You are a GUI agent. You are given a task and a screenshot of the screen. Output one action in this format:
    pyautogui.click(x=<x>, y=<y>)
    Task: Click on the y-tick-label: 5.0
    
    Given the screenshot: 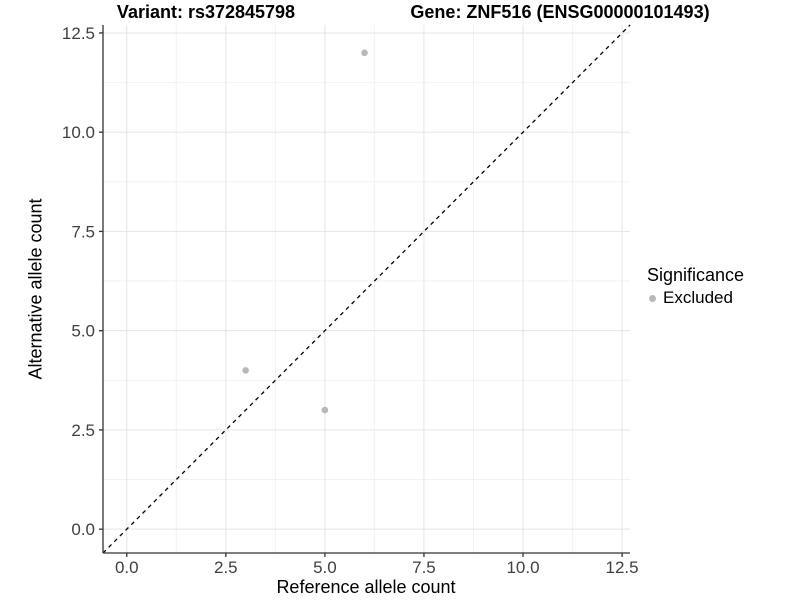 What is the action you would take?
    pyautogui.click(x=83, y=331)
    